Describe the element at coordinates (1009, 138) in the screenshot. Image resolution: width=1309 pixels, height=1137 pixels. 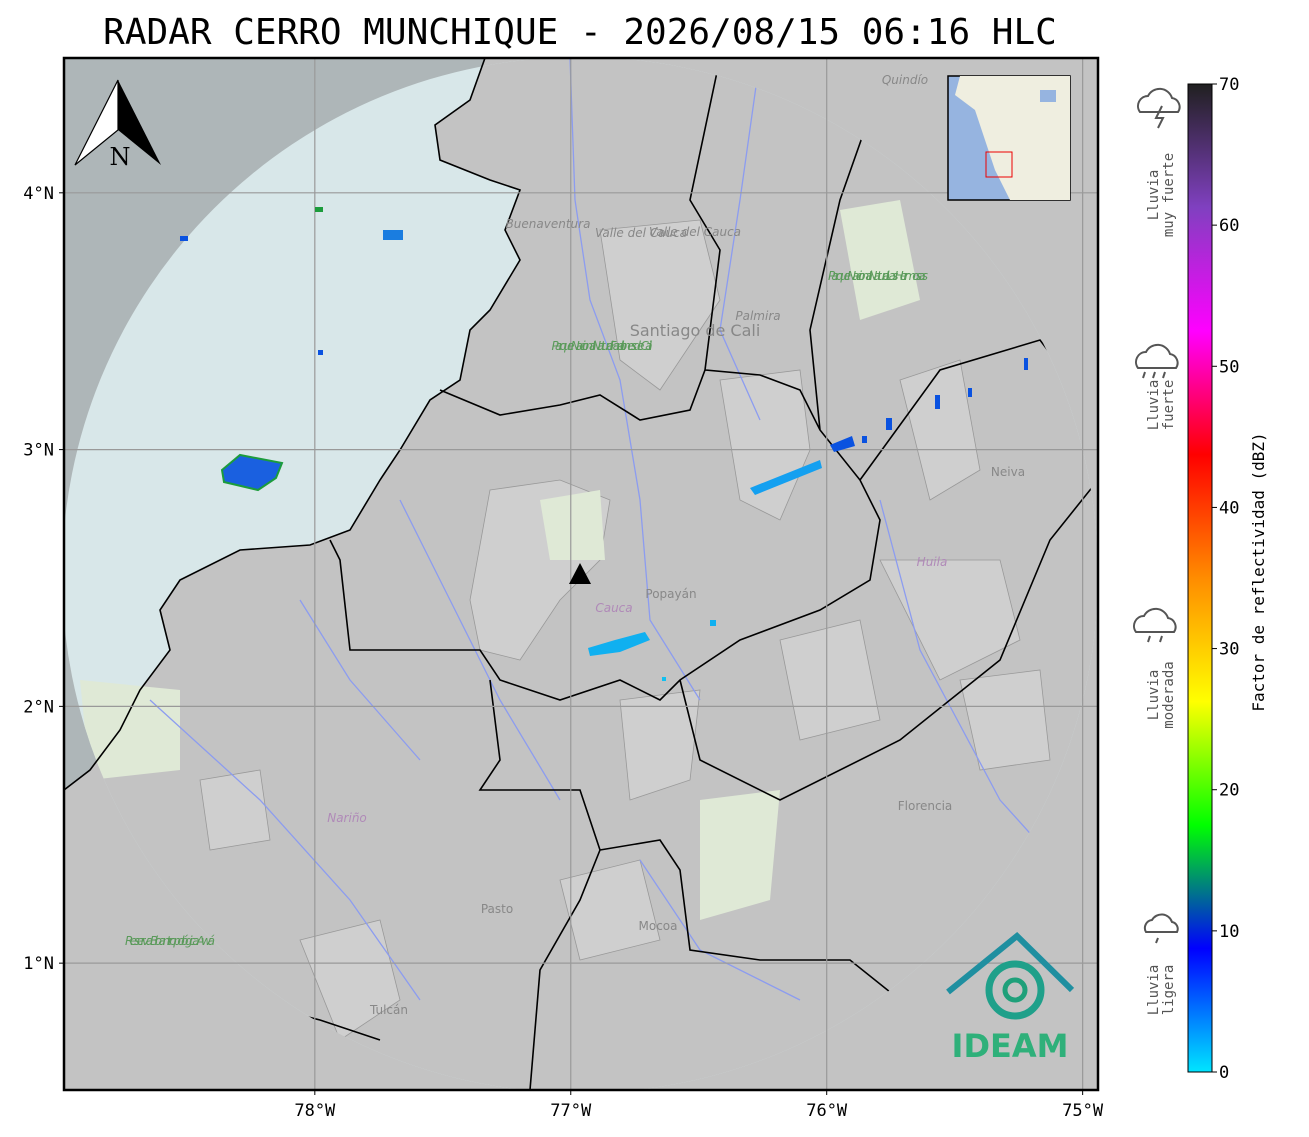
I see `inset-map` at that location.